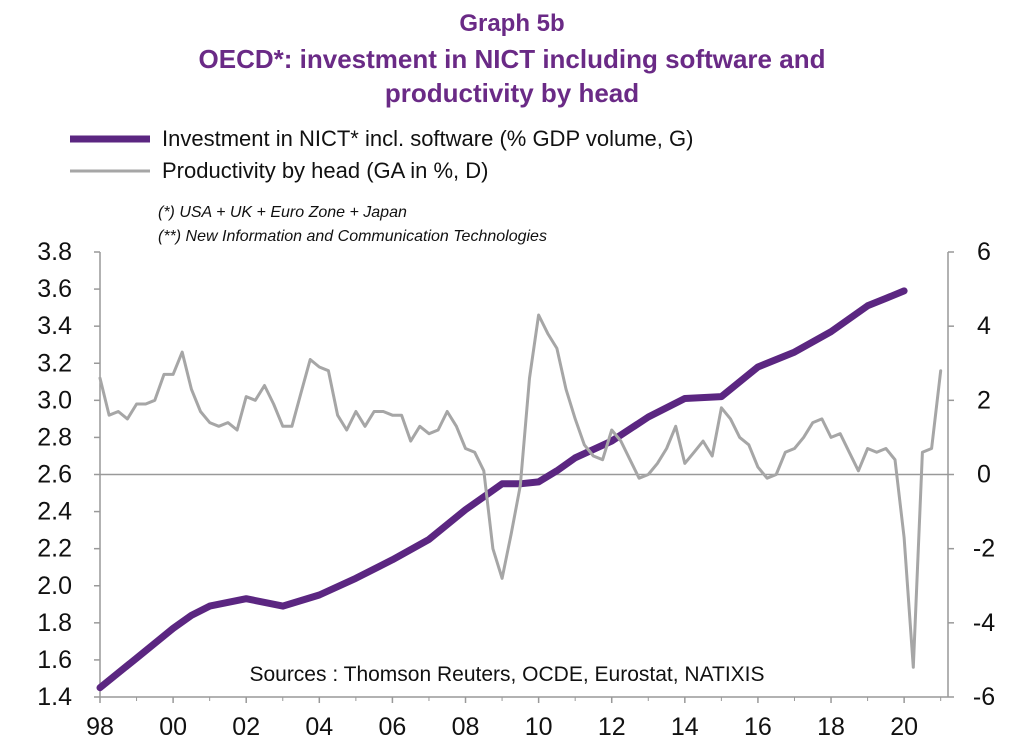 Image resolution: width=1024 pixels, height=754 pixels. I want to click on left-axis-tick-label: 2.8, so click(54, 437).